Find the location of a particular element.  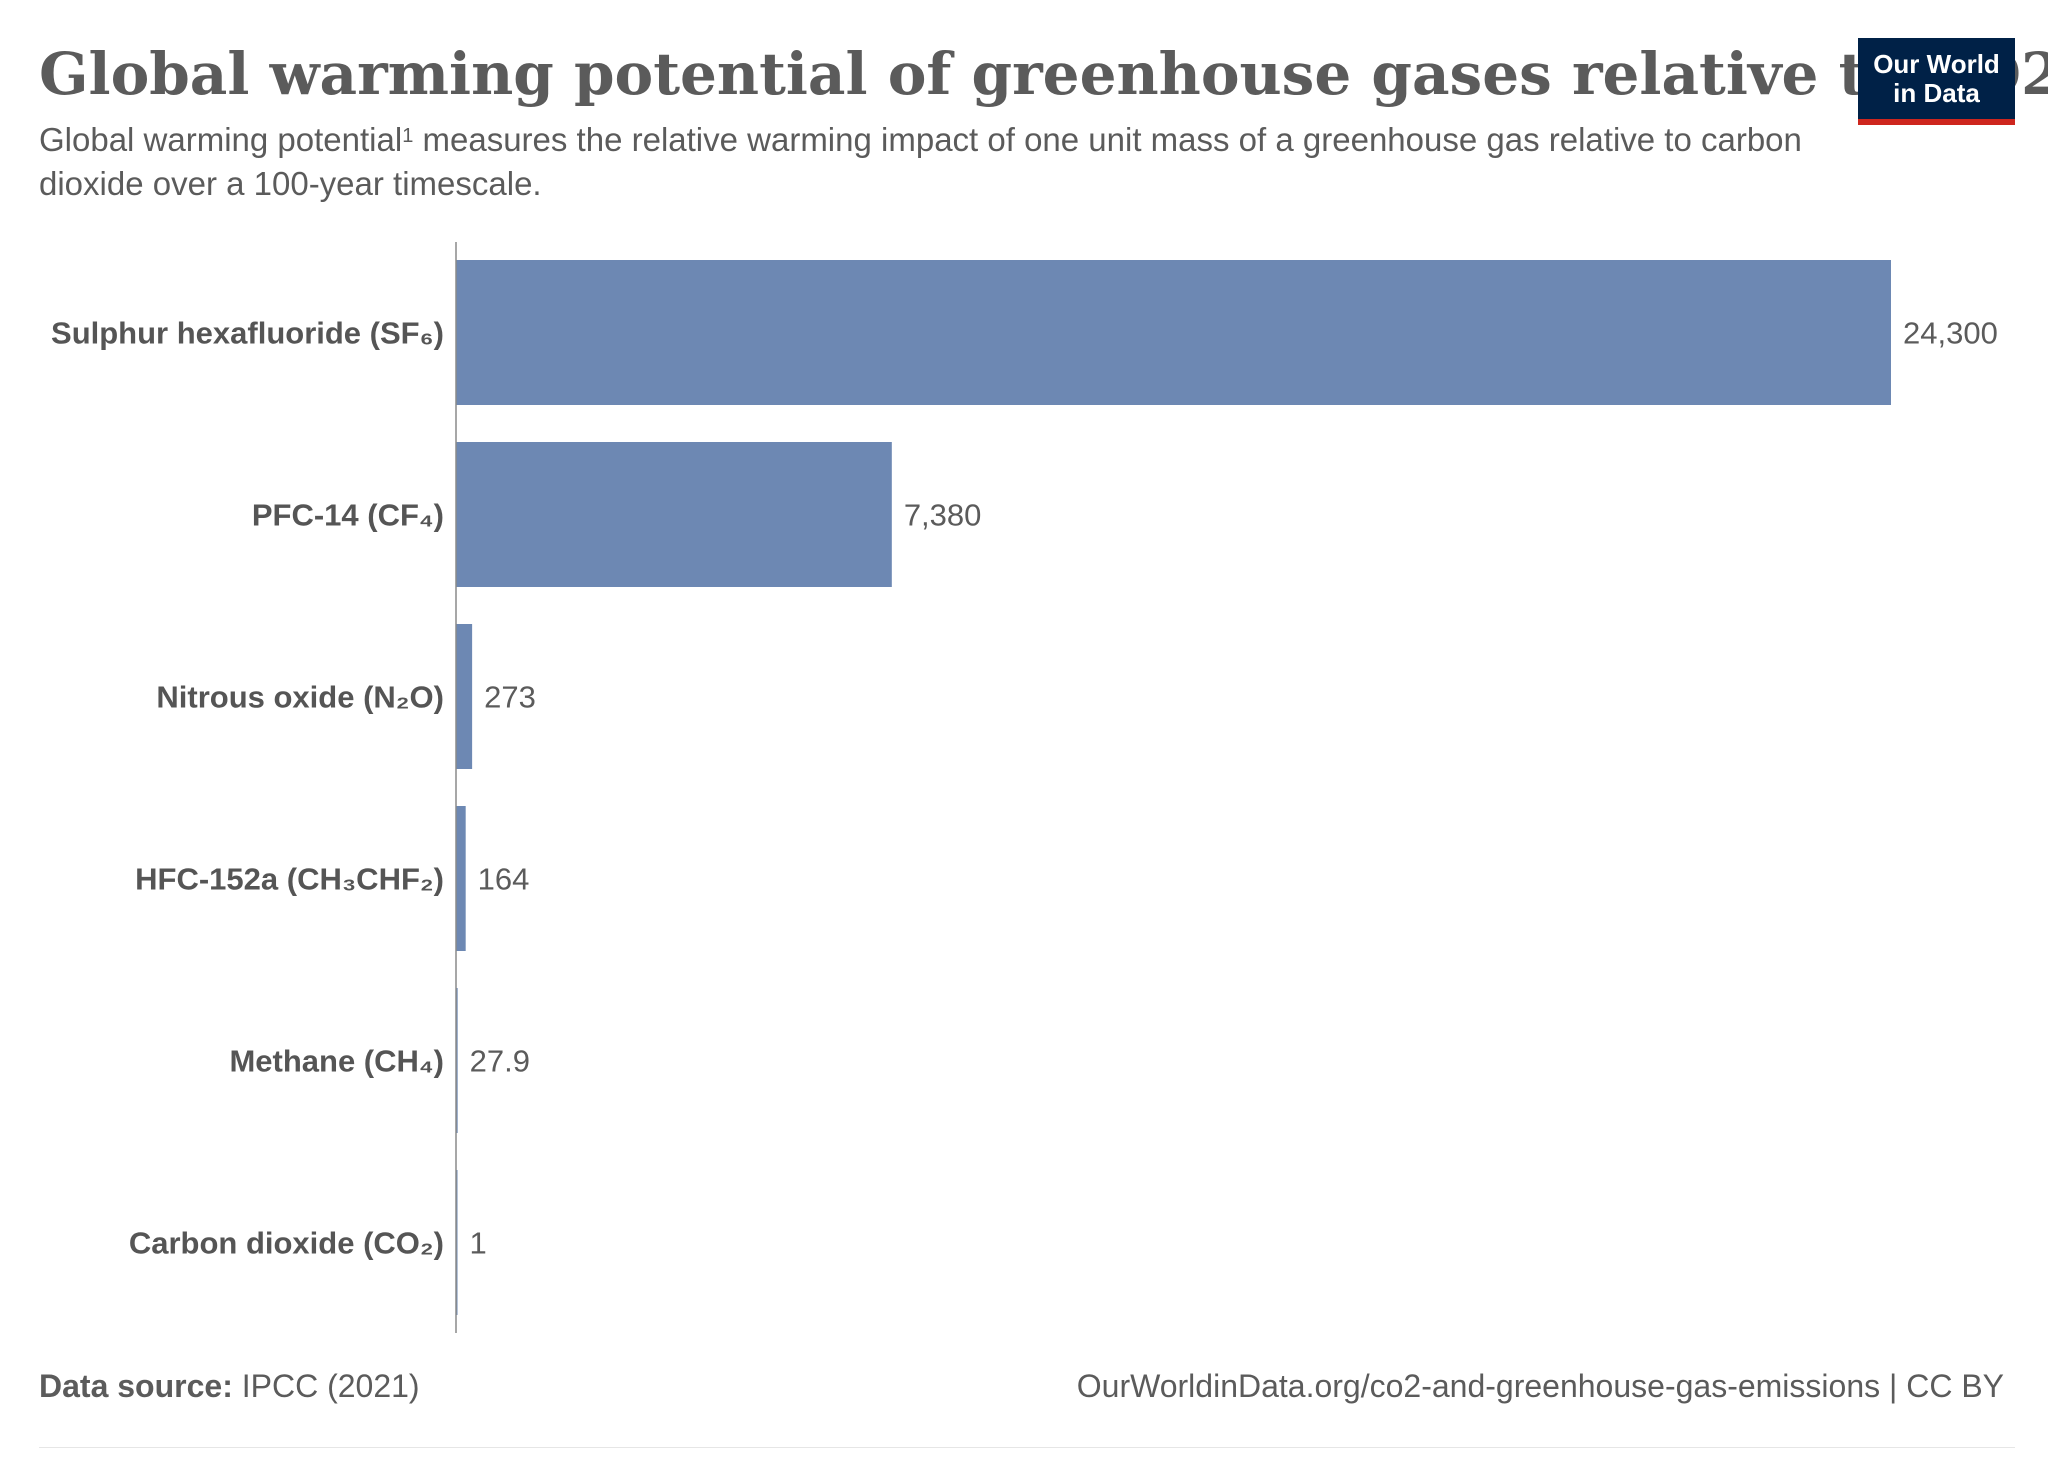

data-source: Data source: IPCC (2021) is located at coordinates (229, 1386).